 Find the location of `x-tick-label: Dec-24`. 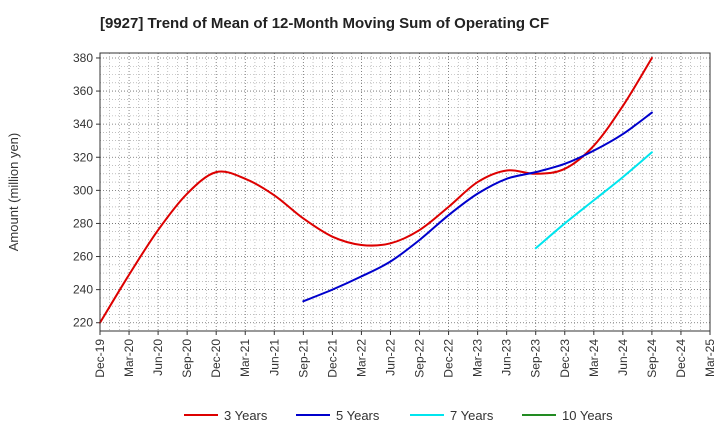

x-tick-label: Dec-24 is located at coordinates (681, 358).